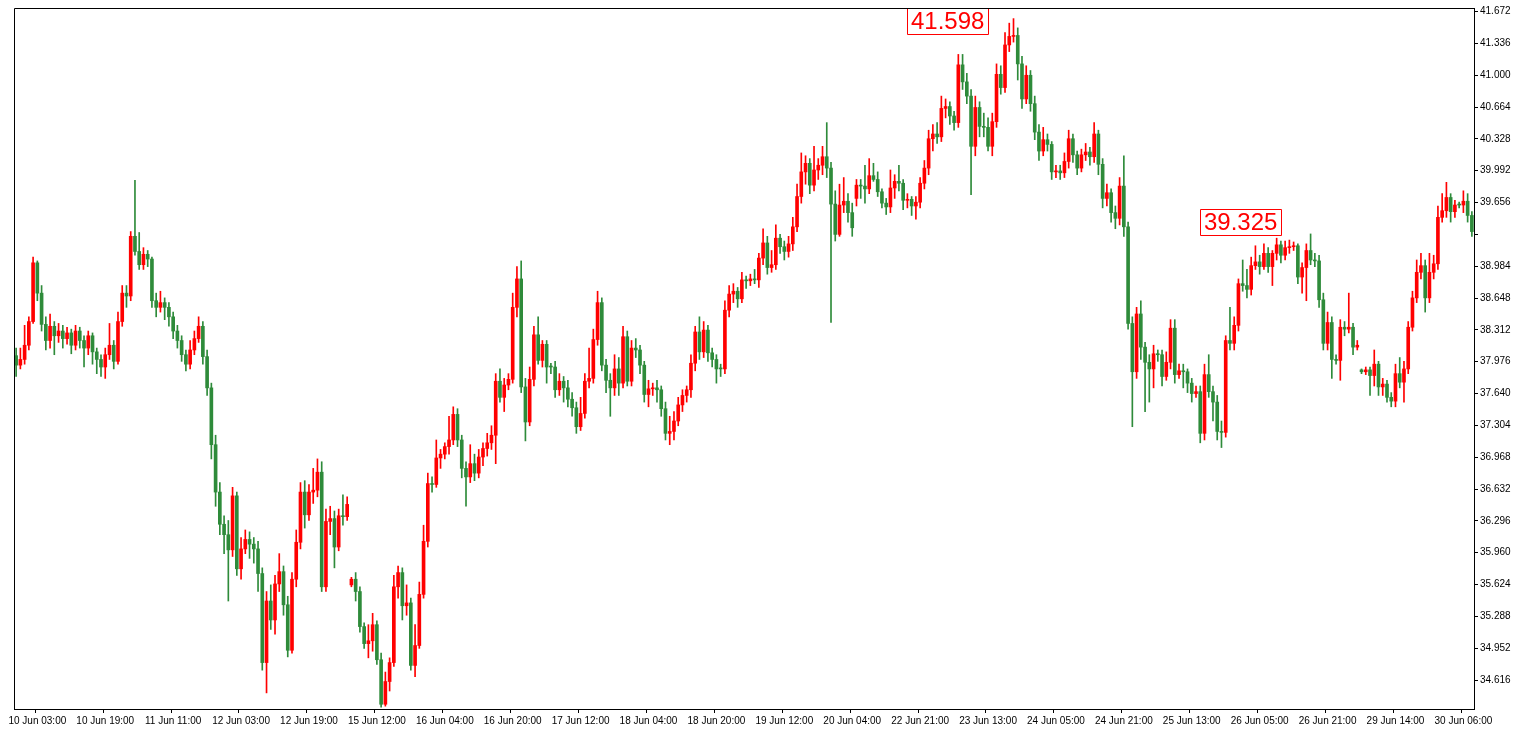 This screenshot has height=731, width=1520. I want to click on y-tick-label: 37.304, so click(1496, 425).